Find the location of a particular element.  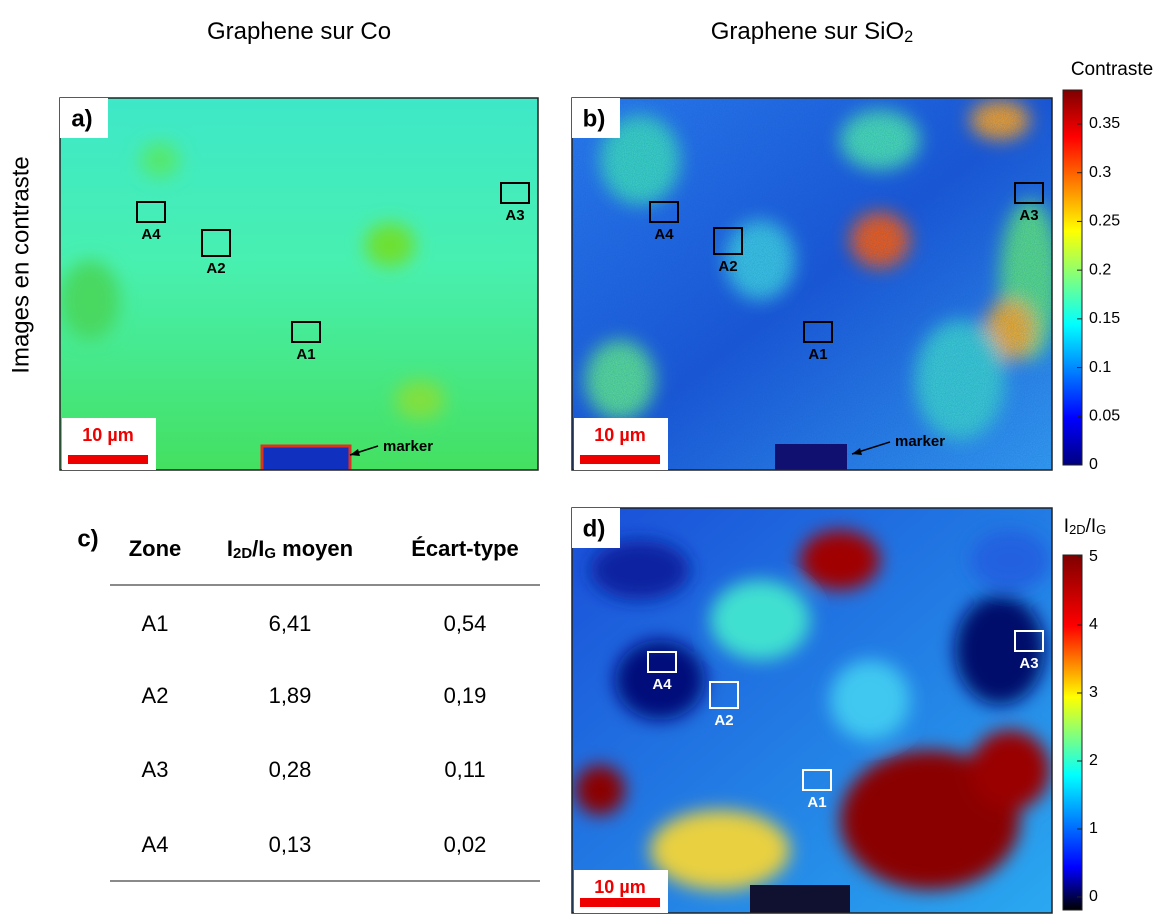

row-label: Images en contraste is located at coordinates (20, 264).